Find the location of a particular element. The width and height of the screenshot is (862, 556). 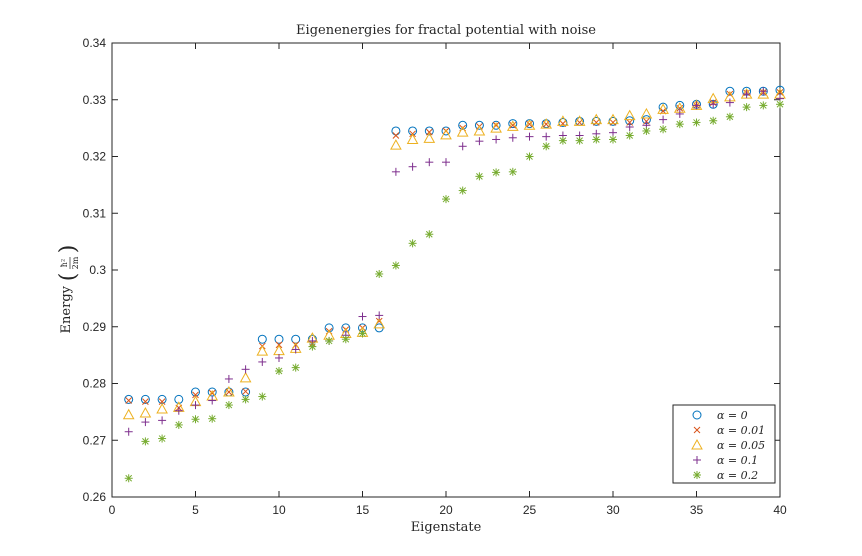

y-tick-label: 0.3 is located at coordinates (97, 270).